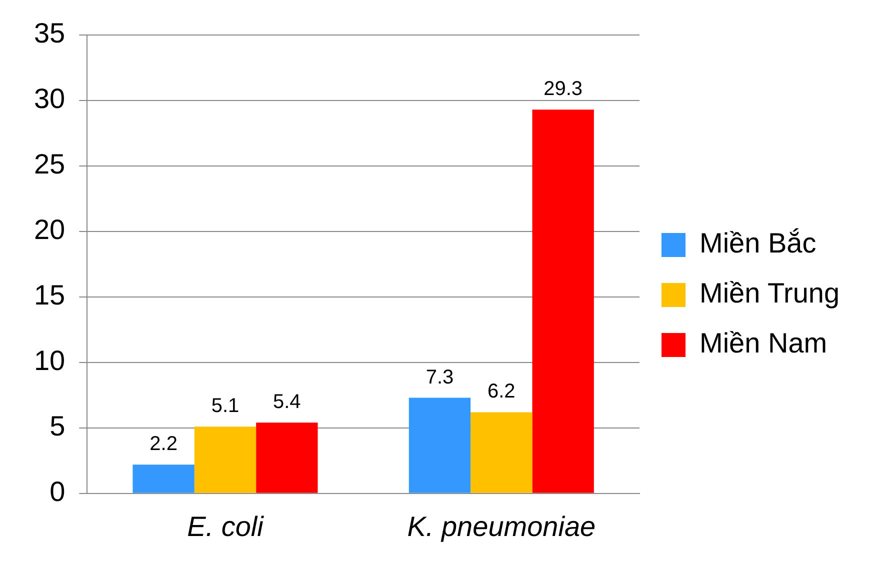  I want to click on y-tick-label: 15, so click(50, 295).